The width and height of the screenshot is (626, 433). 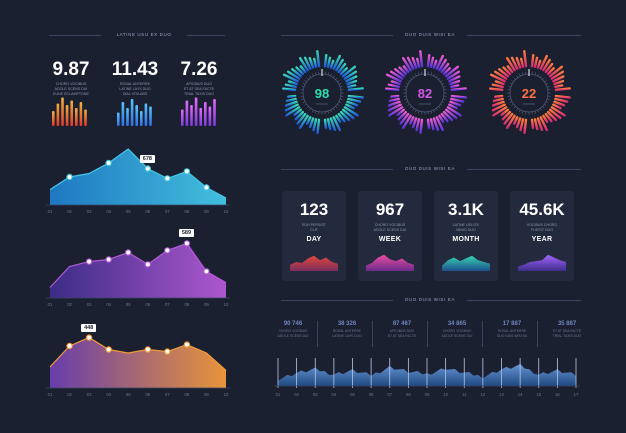 What do you see at coordinates (529, 93) in the screenshot?
I see `gauge-value: 22` at bounding box center [529, 93].